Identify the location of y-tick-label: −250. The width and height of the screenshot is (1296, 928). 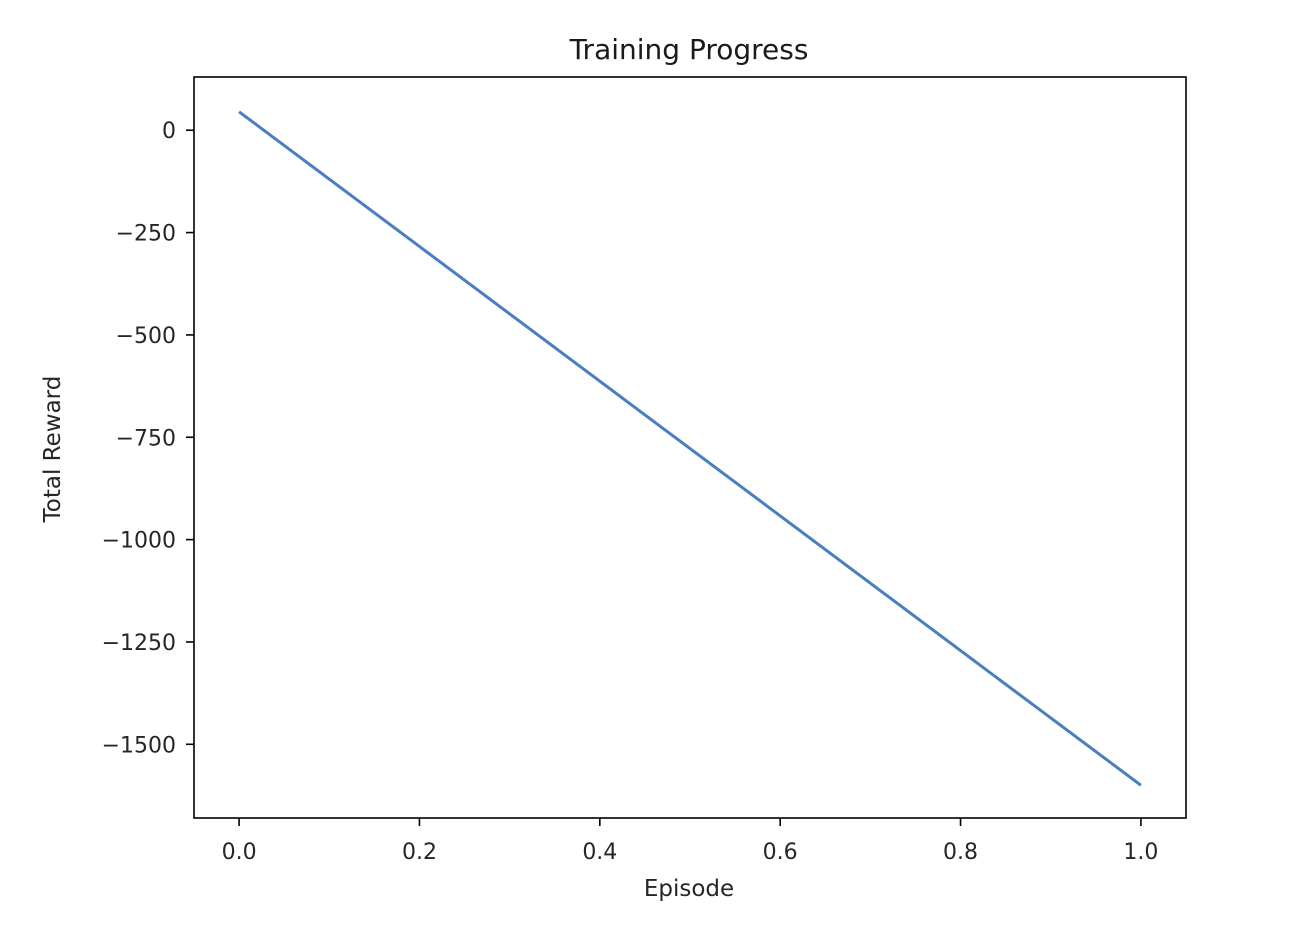
(146, 234).